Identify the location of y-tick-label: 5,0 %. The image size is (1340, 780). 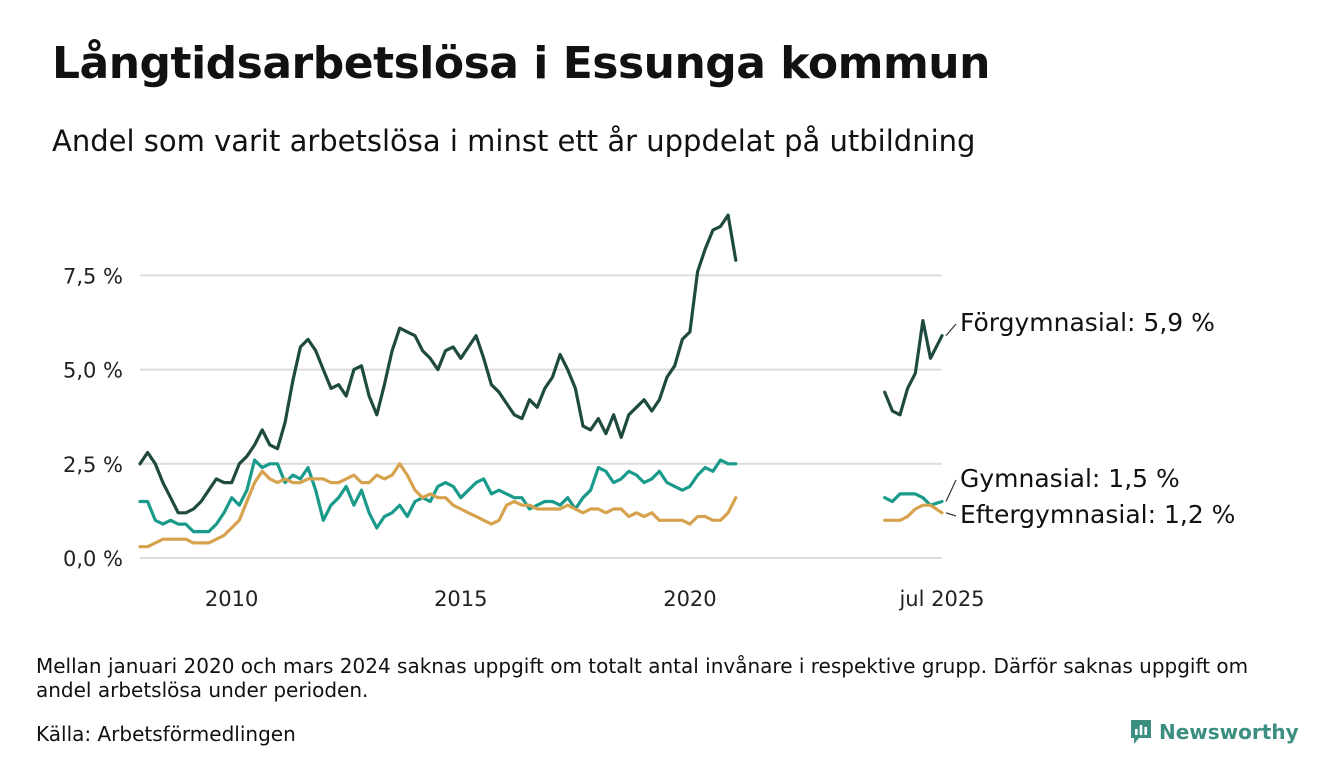
(93, 371).